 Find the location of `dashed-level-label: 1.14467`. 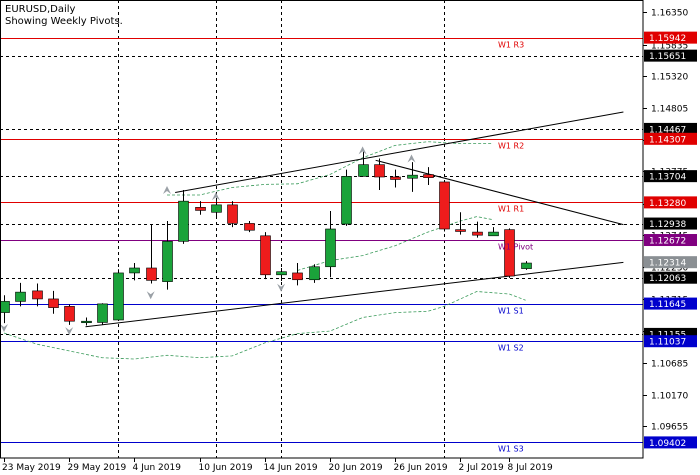

dashed-level-label: 1.14467 is located at coordinates (667, 130).